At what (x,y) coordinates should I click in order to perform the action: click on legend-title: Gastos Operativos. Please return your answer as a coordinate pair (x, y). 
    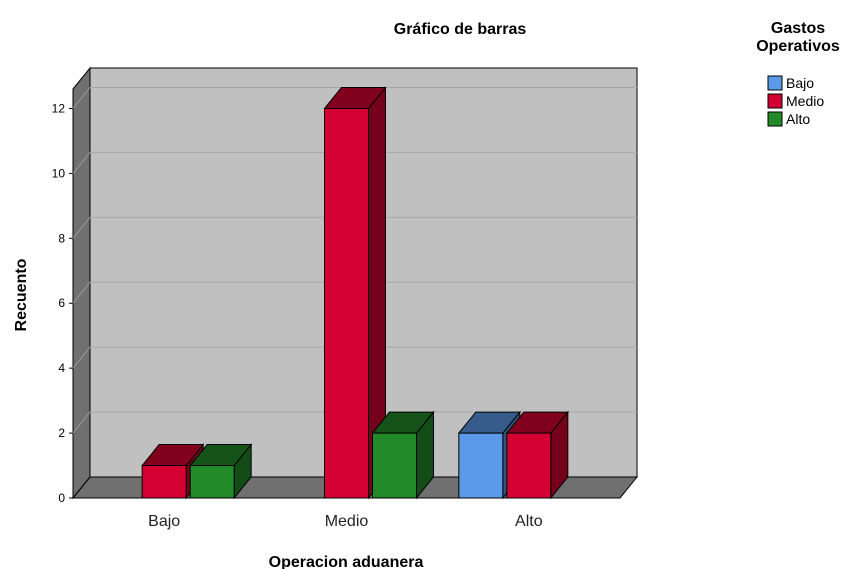
    Looking at the image, I should click on (798, 37).